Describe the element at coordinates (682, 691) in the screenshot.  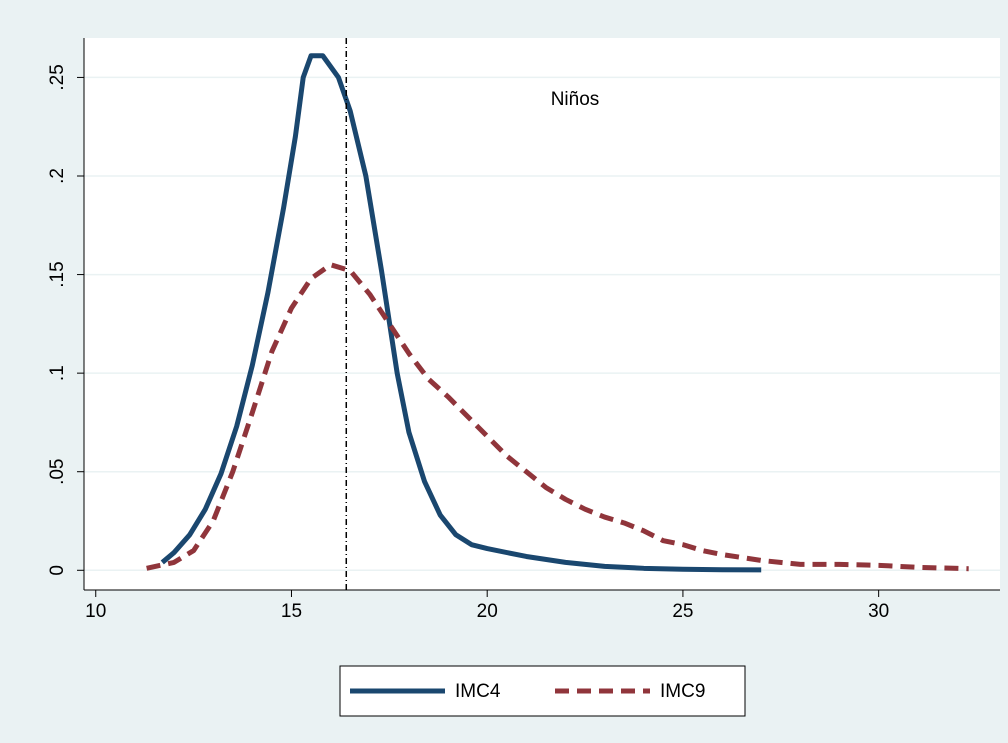
I see `legend-label: IMC9` at that location.